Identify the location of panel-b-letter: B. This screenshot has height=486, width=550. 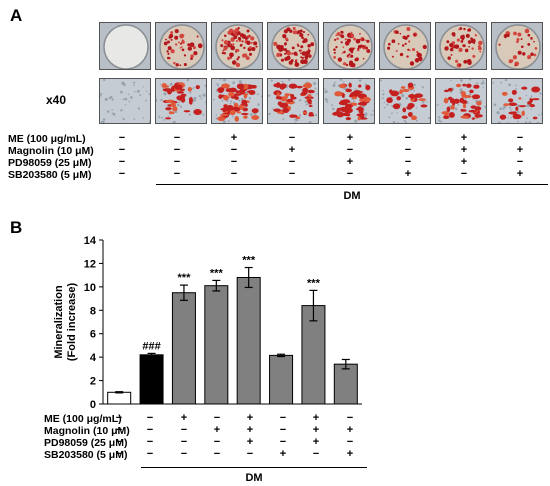
(16, 227).